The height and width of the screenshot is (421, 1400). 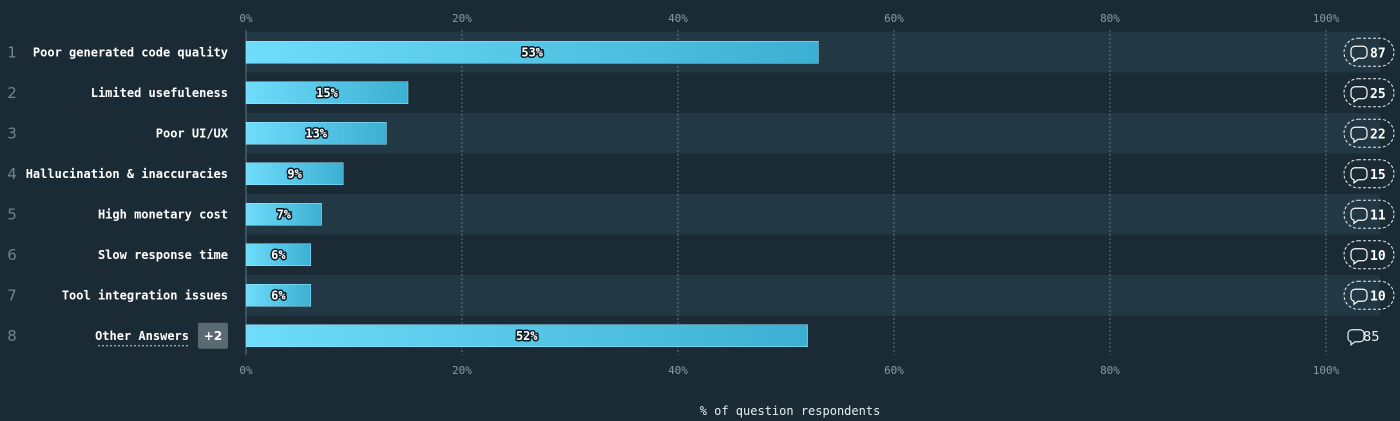 I want to click on category-label: Poor UI/UX, so click(x=192, y=133).